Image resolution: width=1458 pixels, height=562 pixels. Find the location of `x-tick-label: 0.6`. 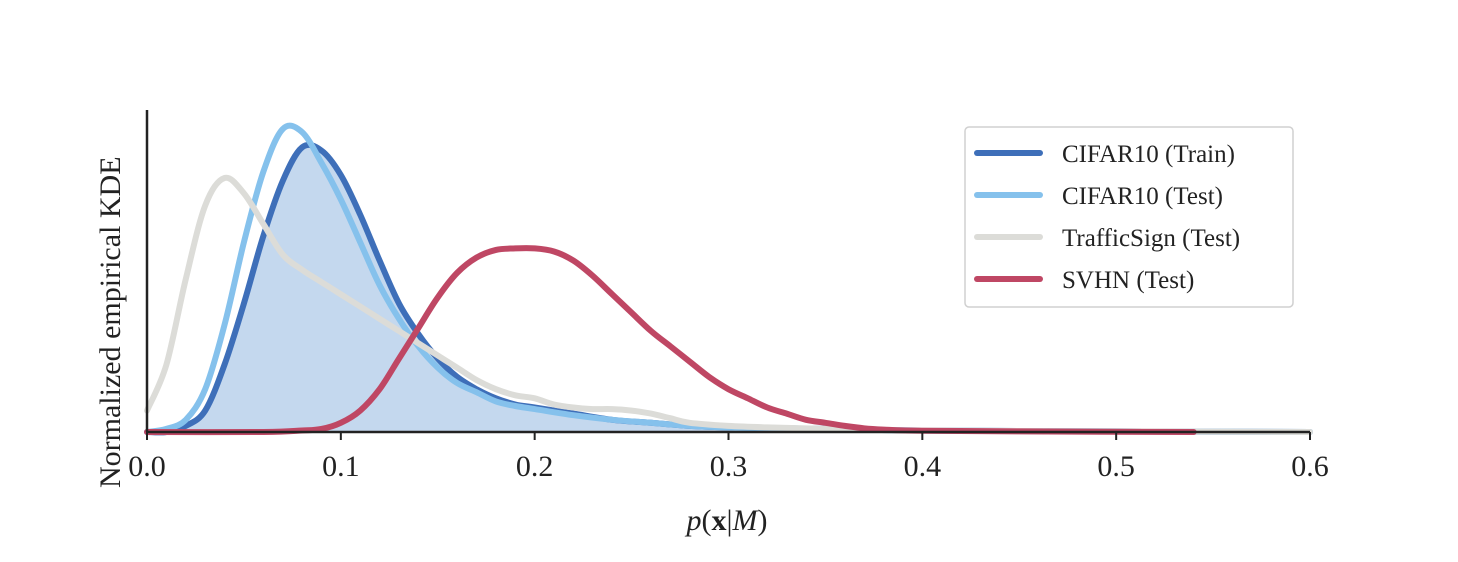

x-tick-label: 0.6 is located at coordinates (1310, 466).